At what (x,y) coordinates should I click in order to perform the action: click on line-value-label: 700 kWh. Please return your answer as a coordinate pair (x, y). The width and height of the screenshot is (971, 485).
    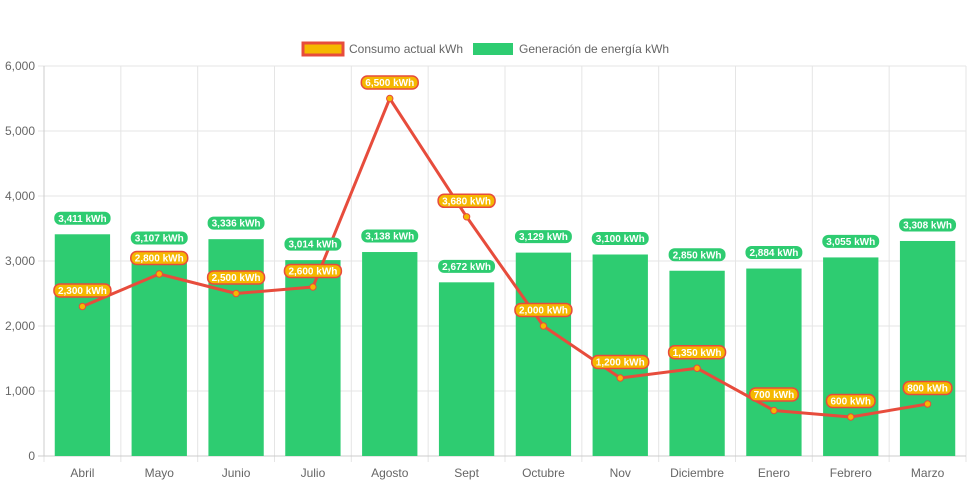
    Looking at the image, I should click on (774, 395).